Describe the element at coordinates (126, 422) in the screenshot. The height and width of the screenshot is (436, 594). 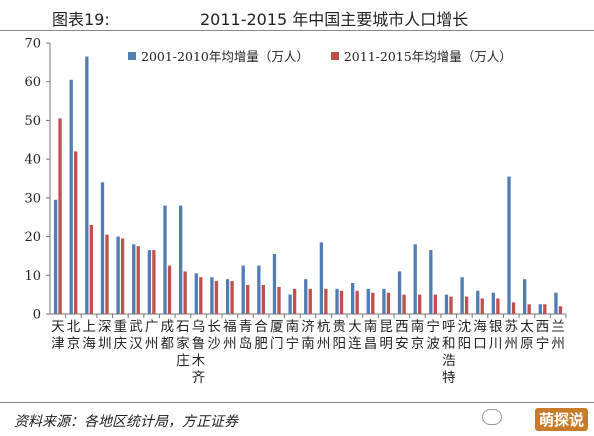
I see `source-note: 资料来源：各地区统计局，方正证券` at that location.